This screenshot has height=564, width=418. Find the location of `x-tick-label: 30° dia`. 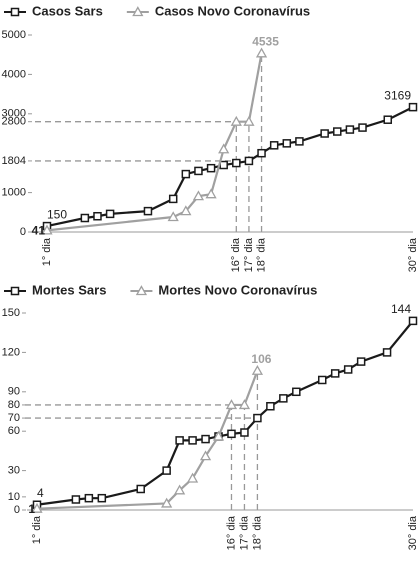

x-tick-label: 30° dia is located at coordinates (412, 254).